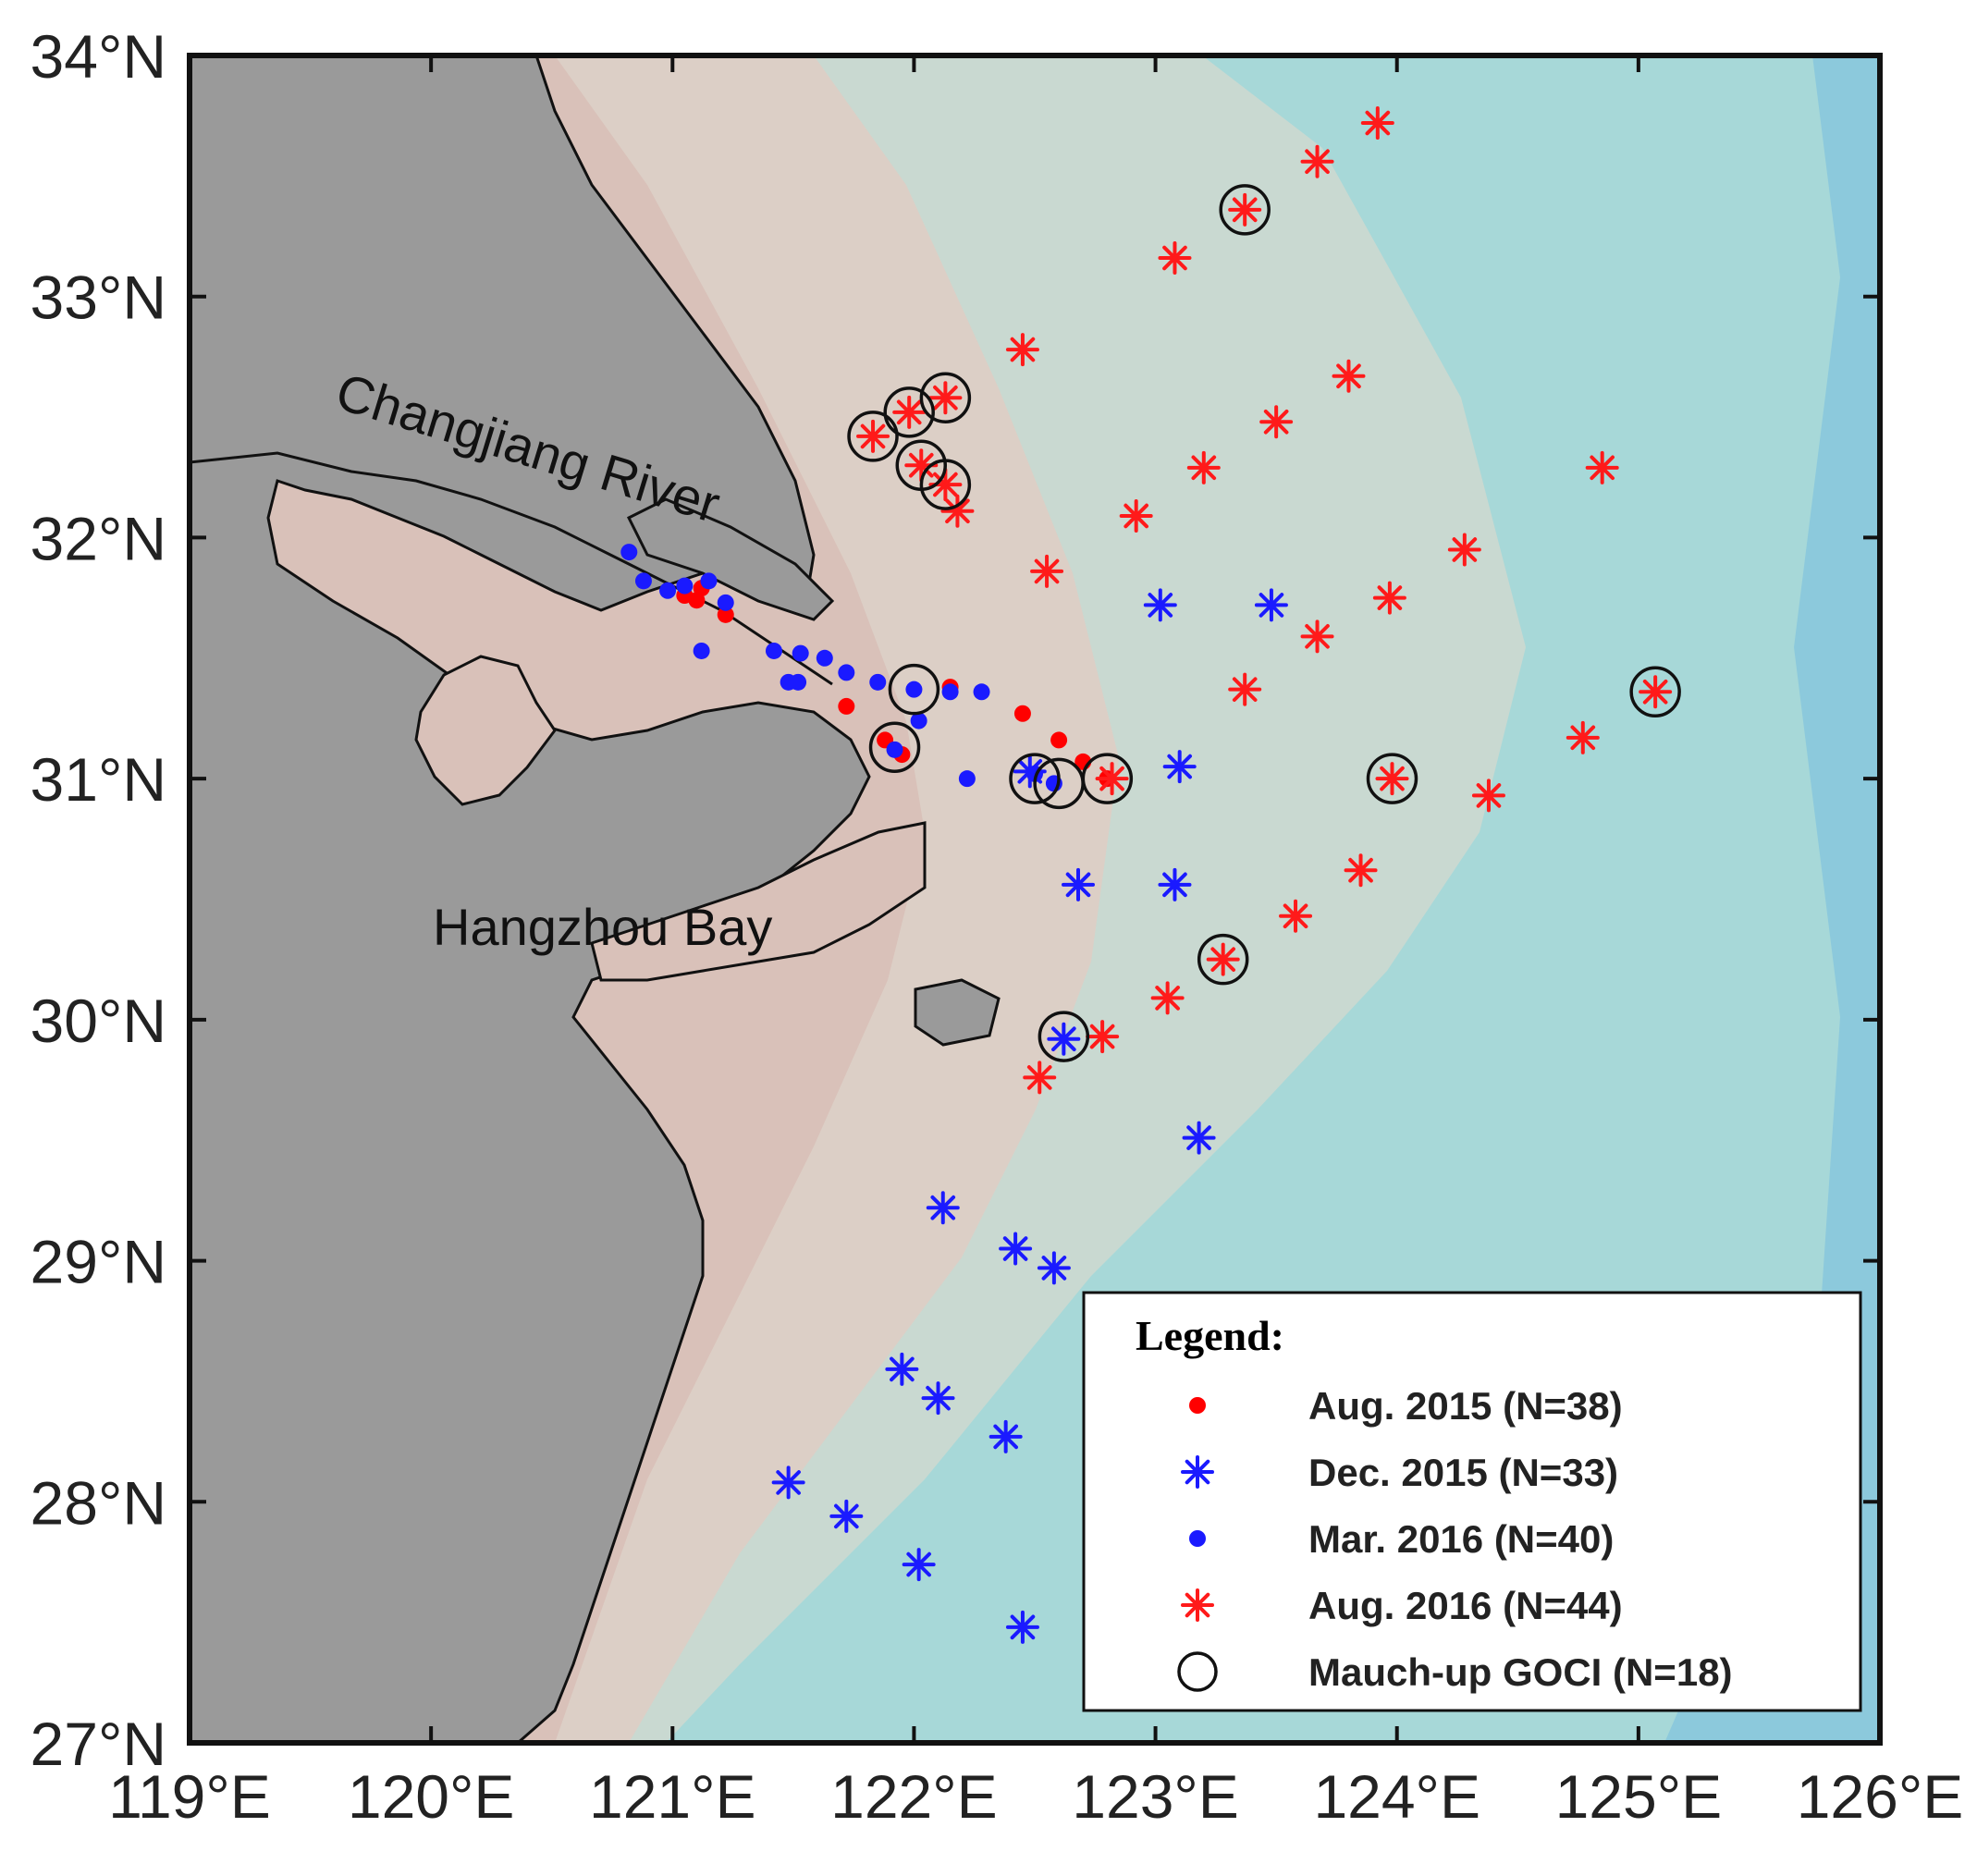  What do you see at coordinates (1520, 1672) in the screenshot?
I see `legend-label: Mauch-up GOCI (N=18)` at bounding box center [1520, 1672].